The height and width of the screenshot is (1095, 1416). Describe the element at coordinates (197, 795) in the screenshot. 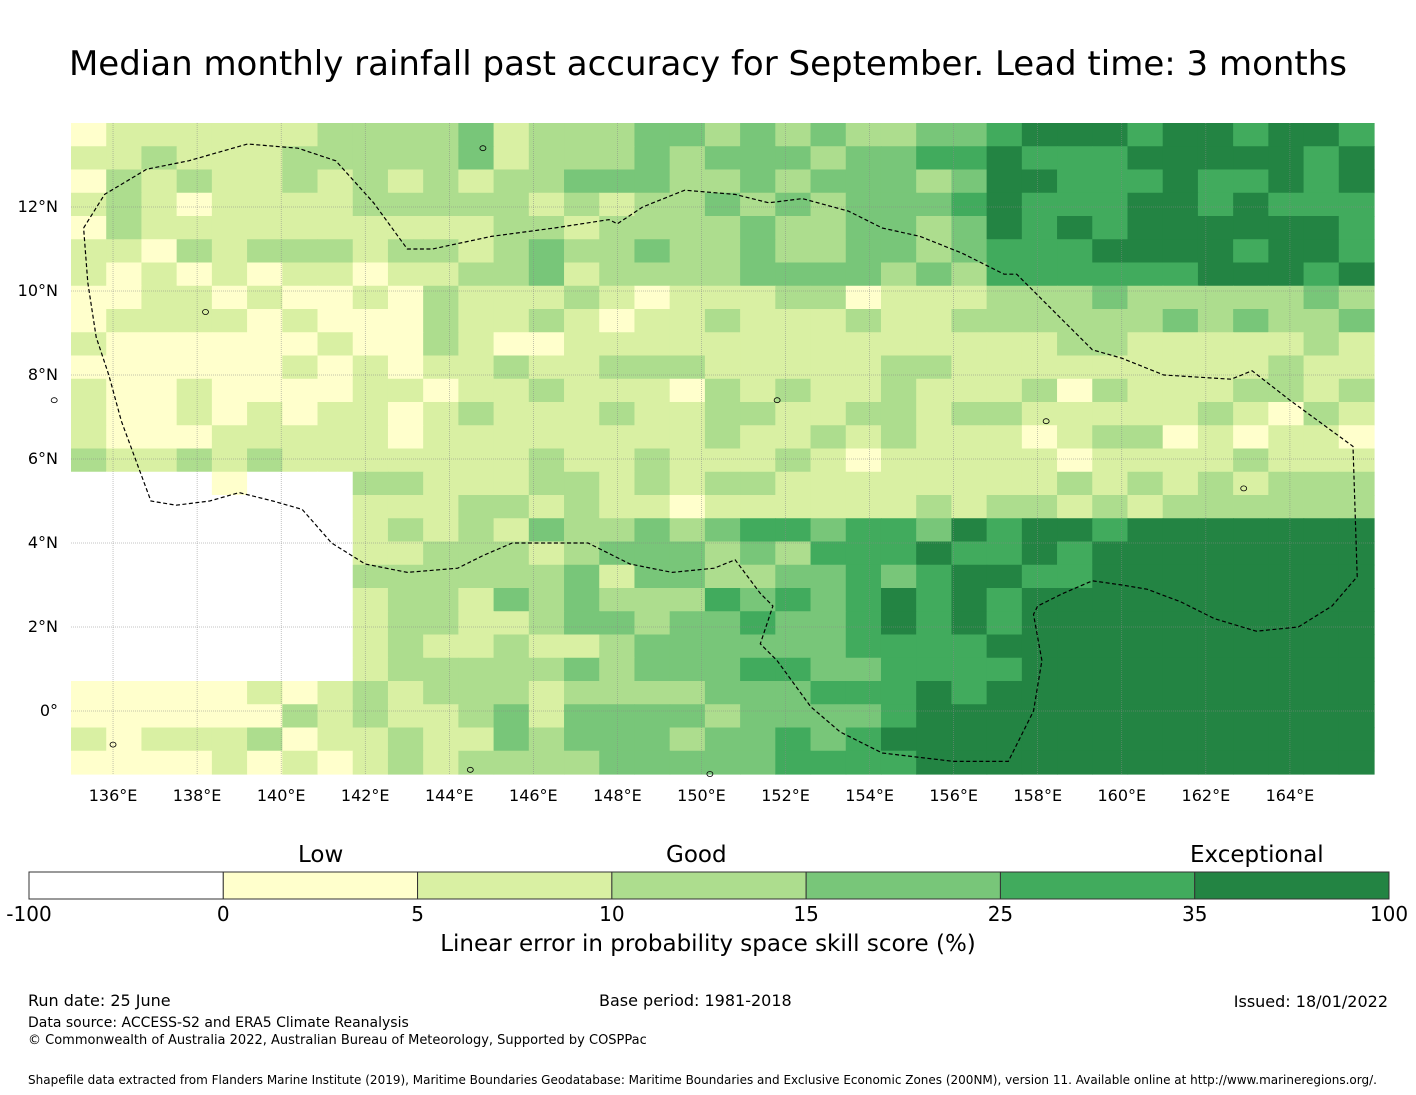

I see `longitude-tick-label: 138°E` at that location.